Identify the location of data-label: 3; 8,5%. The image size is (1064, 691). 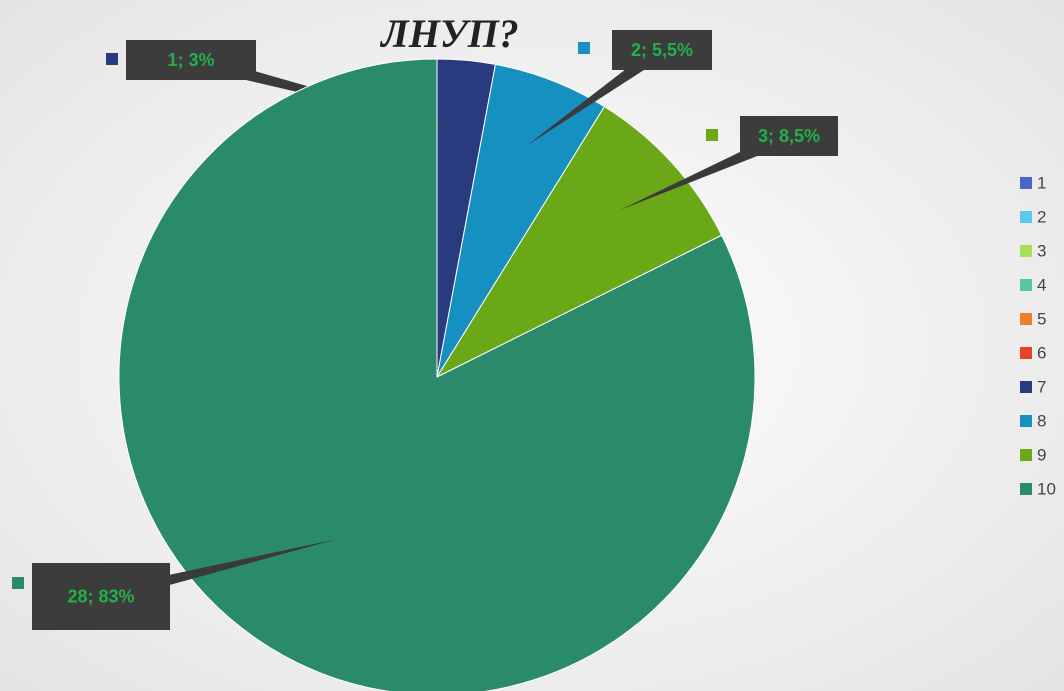
(789, 136).